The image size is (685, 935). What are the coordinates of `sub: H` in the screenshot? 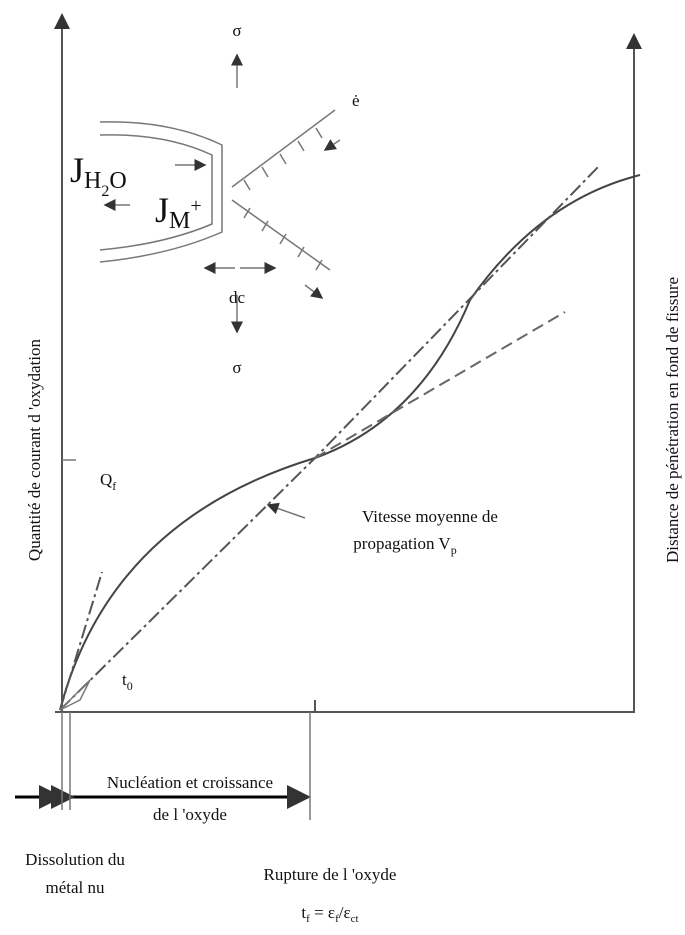 It's located at (92, 181).